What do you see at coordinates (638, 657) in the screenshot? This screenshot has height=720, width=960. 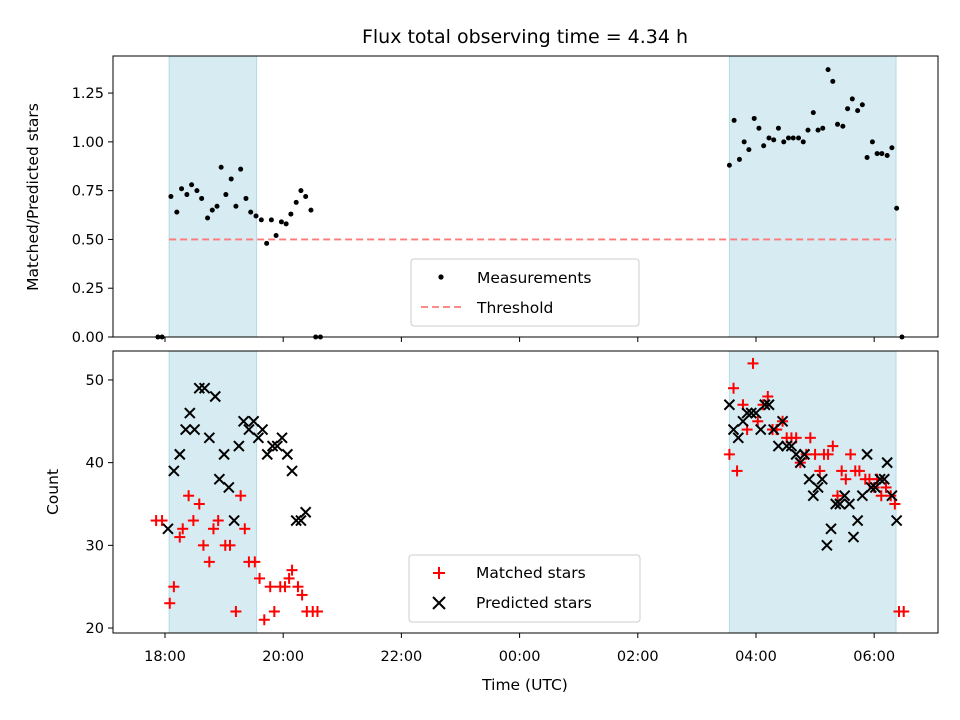 I see `x-tick-label-4: 02:00` at bounding box center [638, 657].